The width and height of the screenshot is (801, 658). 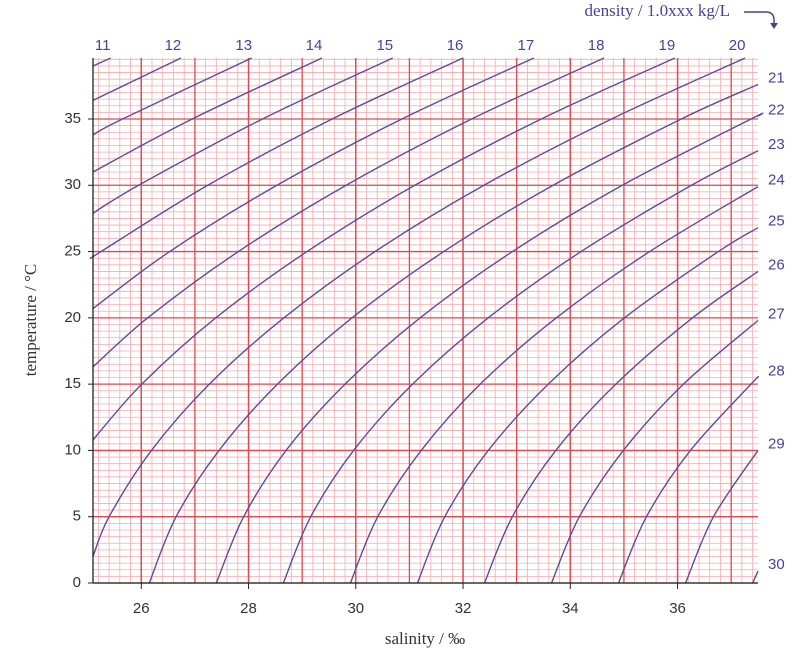 What do you see at coordinates (314, 45) in the screenshot?
I see `contour-label: 14` at bounding box center [314, 45].